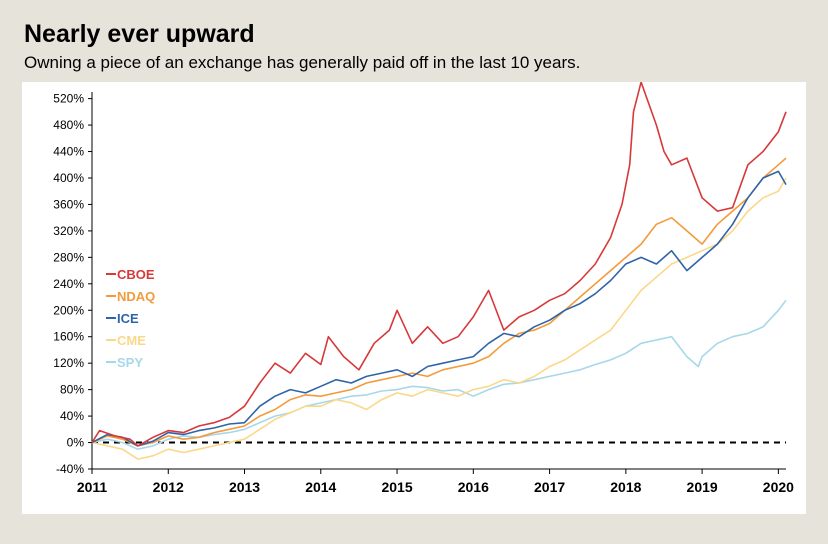 The image size is (828, 544). Describe the element at coordinates (68, 125) in the screenshot. I see `y-tick-label: 480%` at that location.